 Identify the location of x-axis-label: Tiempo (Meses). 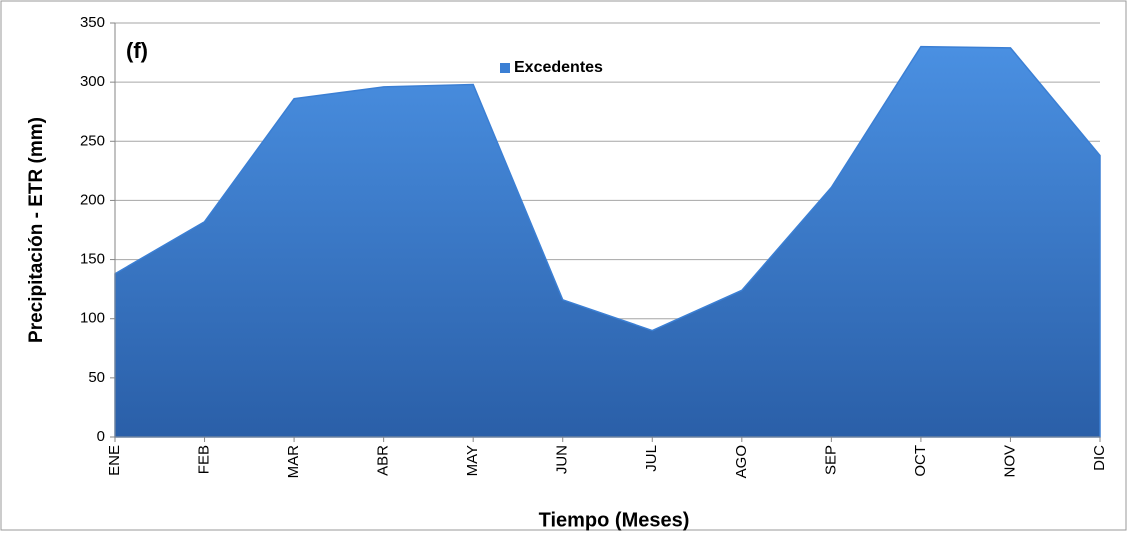
(614, 520).